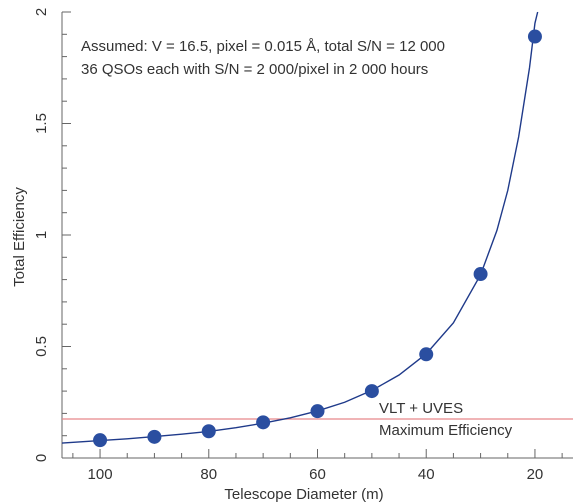 Image resolution: width=573 pixels, height=504 pixels. What do you see at coordinates (100, 474) in the screenshot?
I see `x-tick-label: 100` at bounding box center [100, 474].